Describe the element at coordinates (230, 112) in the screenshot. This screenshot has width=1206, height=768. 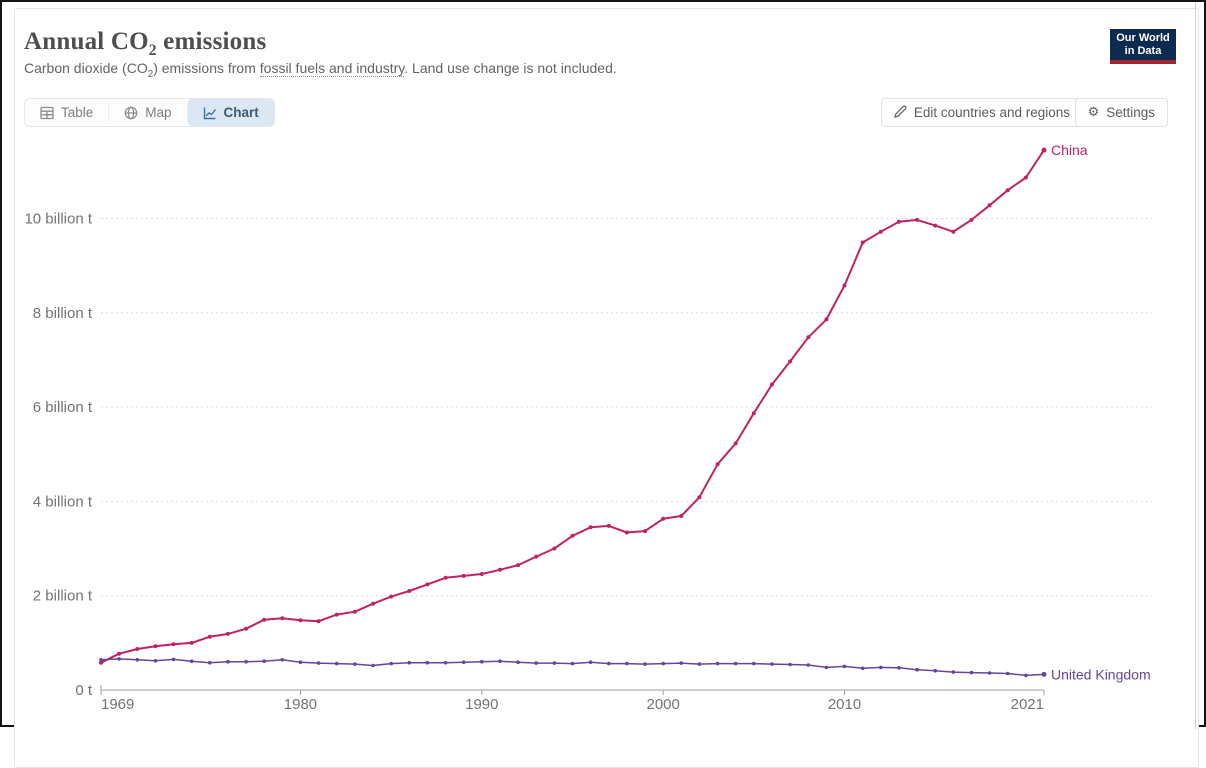
I see `tab-chart: Chart` at that location.